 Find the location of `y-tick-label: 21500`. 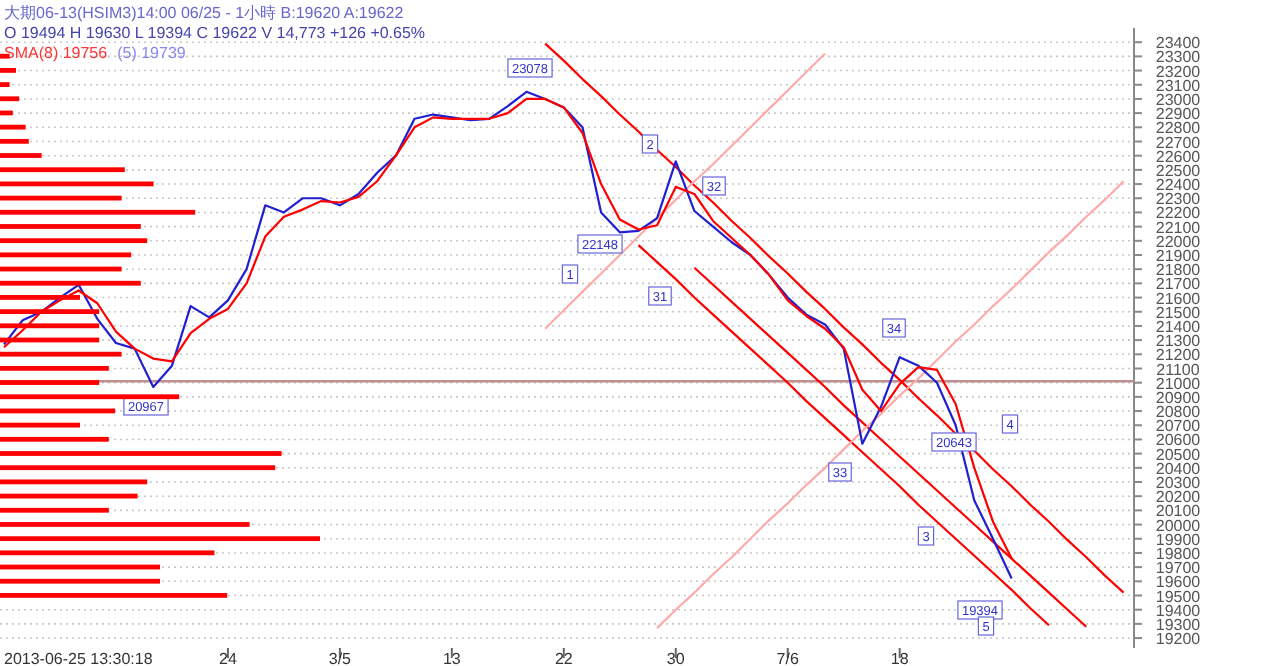

y-tick-label: 21500 is located at coordinates (1178, 312).